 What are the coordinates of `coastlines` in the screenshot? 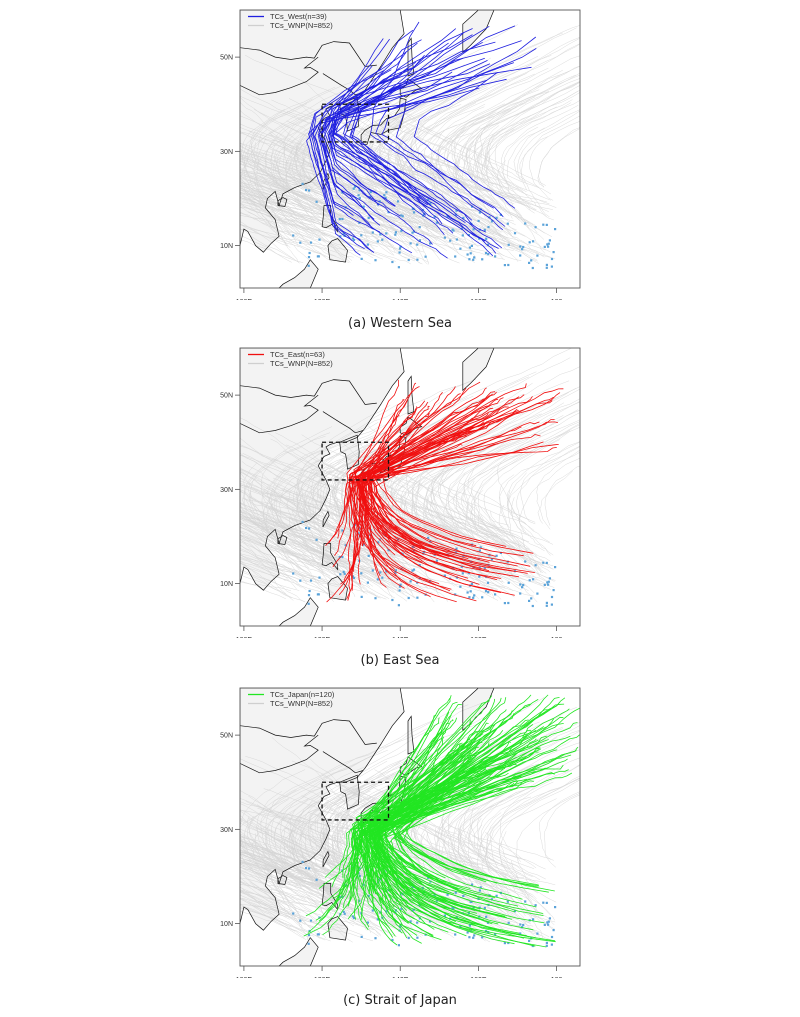 It's located at (367, 827).